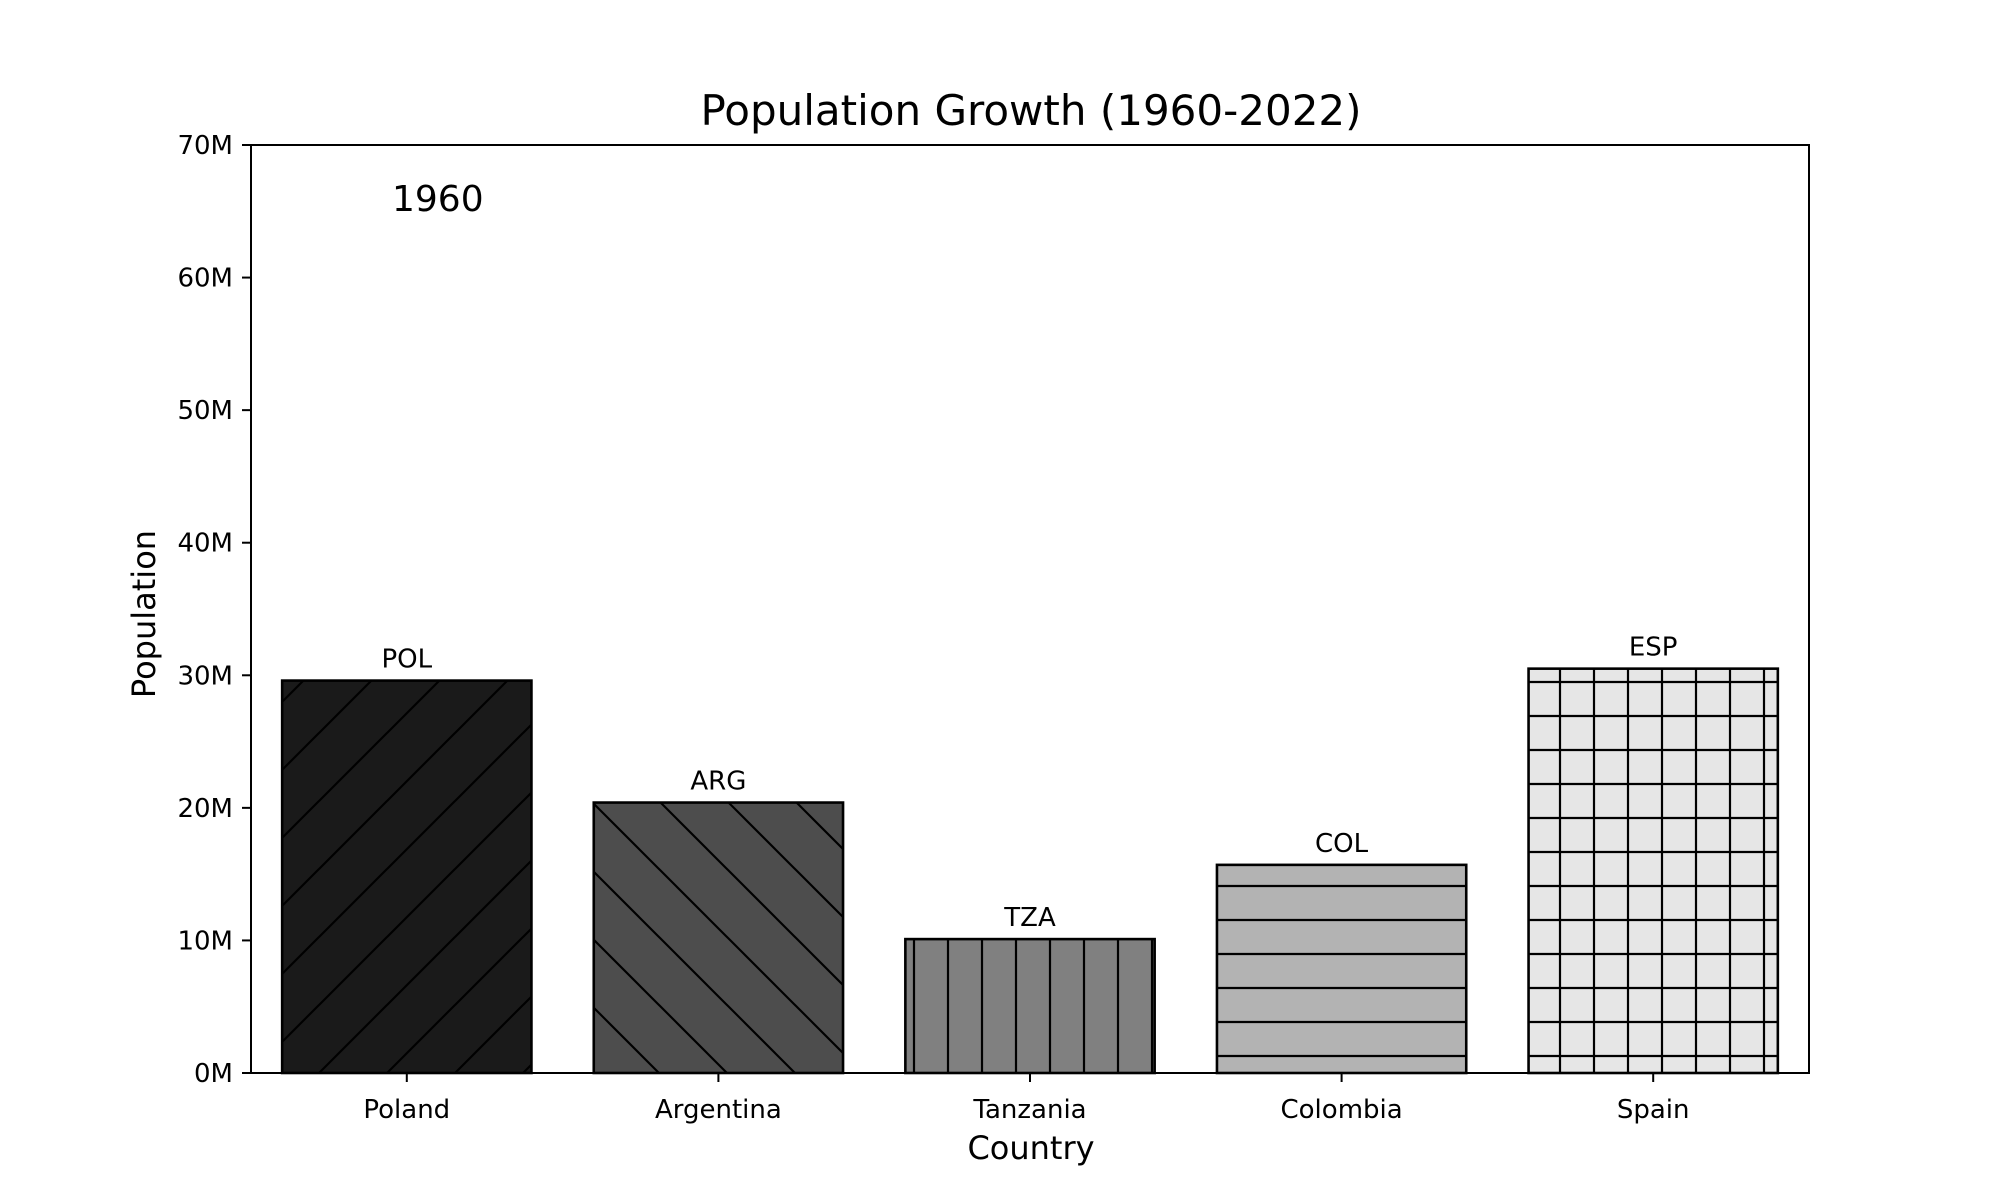 The height and width of the screenshot is (1200, 2000). Describe the element at coordinates (1653, 871) in the screenshot. I see `bar-spain` at that location.